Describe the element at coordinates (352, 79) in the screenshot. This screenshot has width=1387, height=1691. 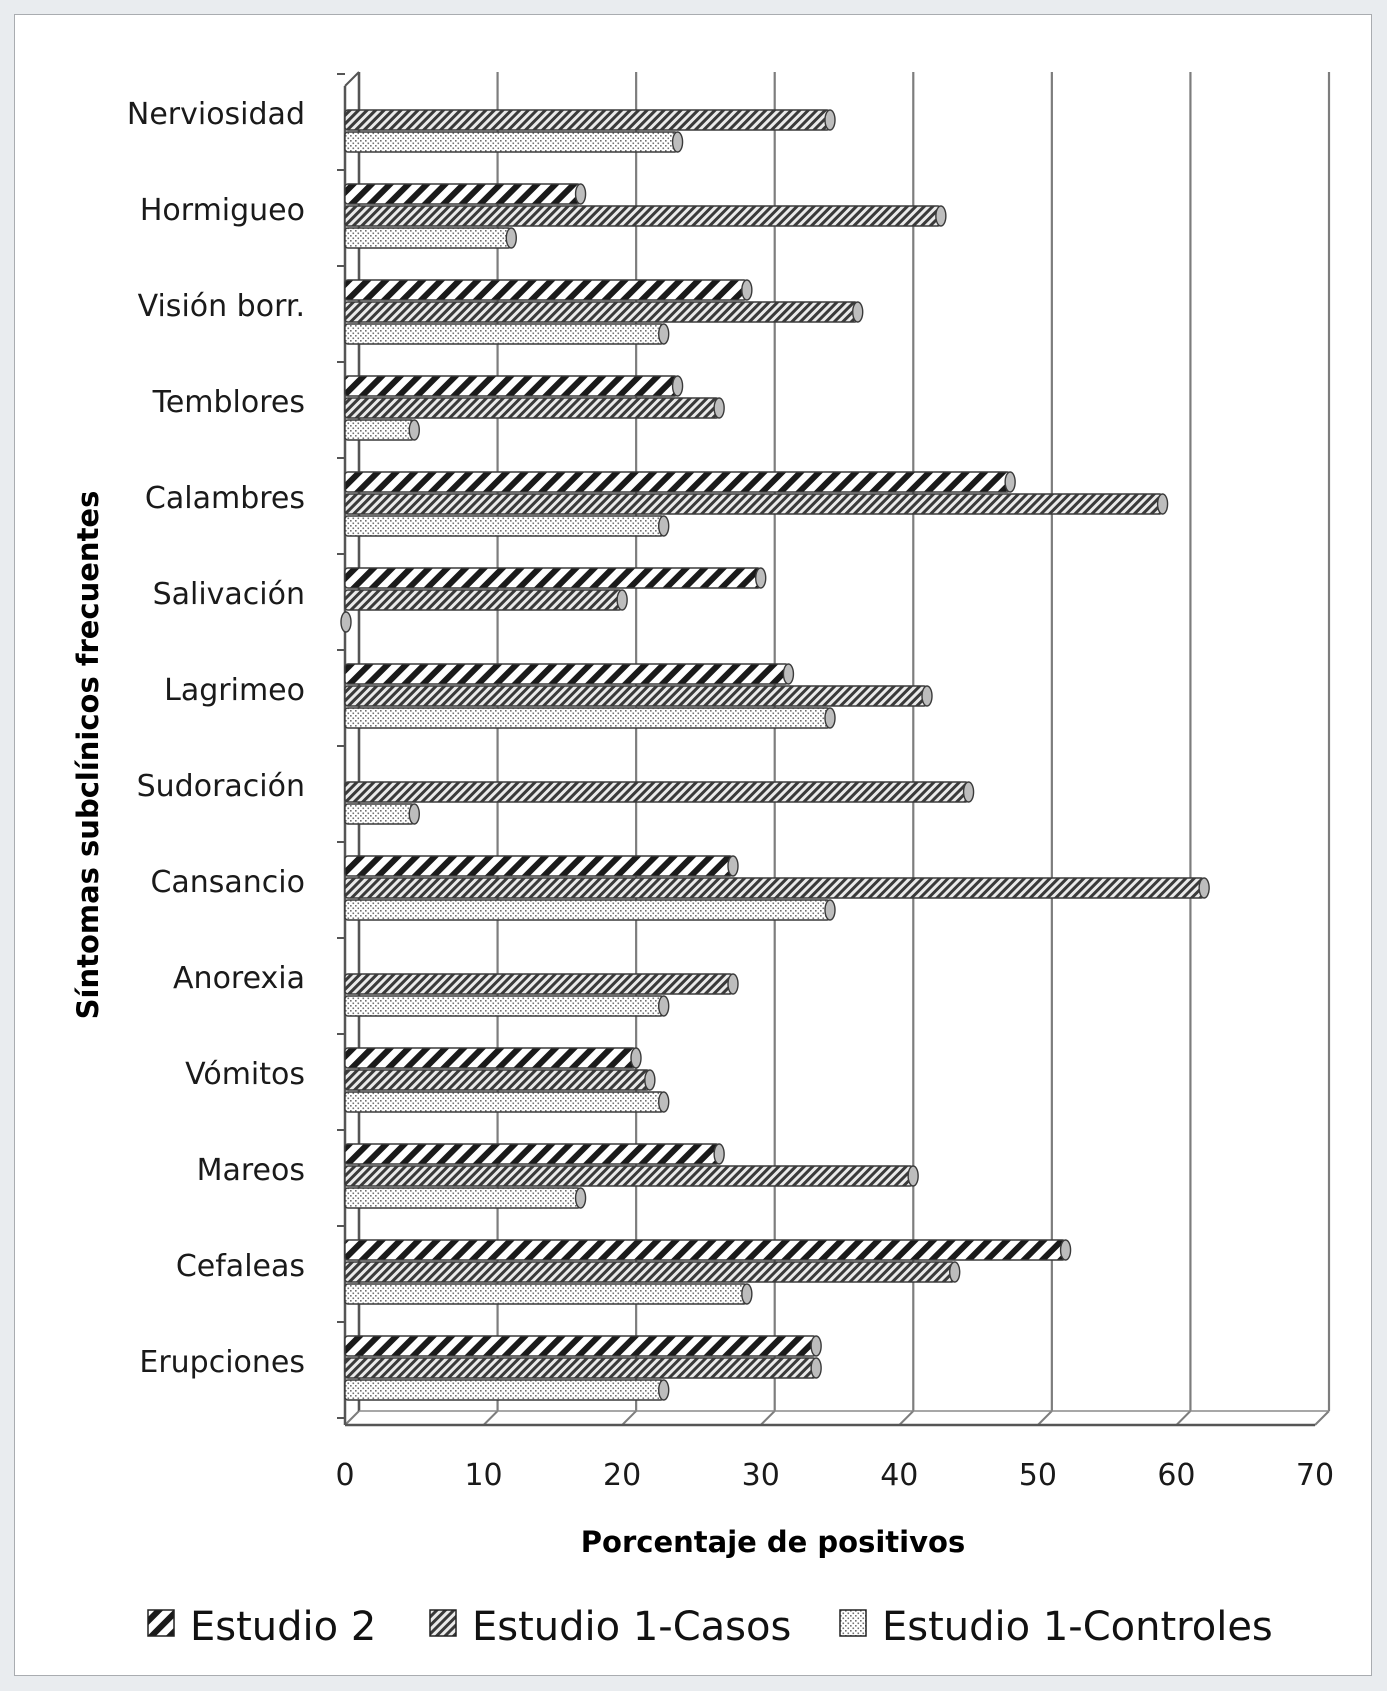
I see `axis-top-depth` at that location.